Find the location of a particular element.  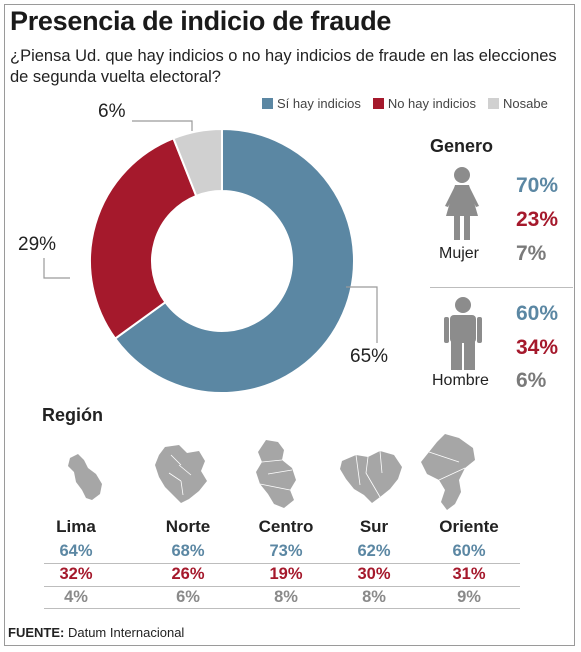

lima-value-no: 32% is located at coordinates (76, 574).